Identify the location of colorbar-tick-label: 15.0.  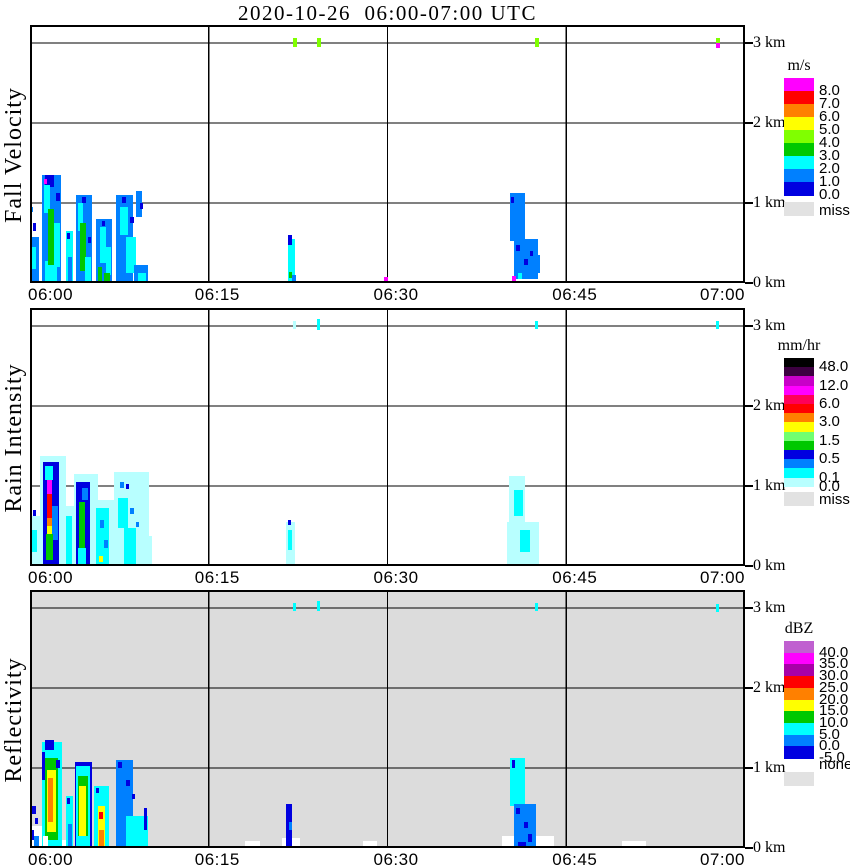
(834, 711).